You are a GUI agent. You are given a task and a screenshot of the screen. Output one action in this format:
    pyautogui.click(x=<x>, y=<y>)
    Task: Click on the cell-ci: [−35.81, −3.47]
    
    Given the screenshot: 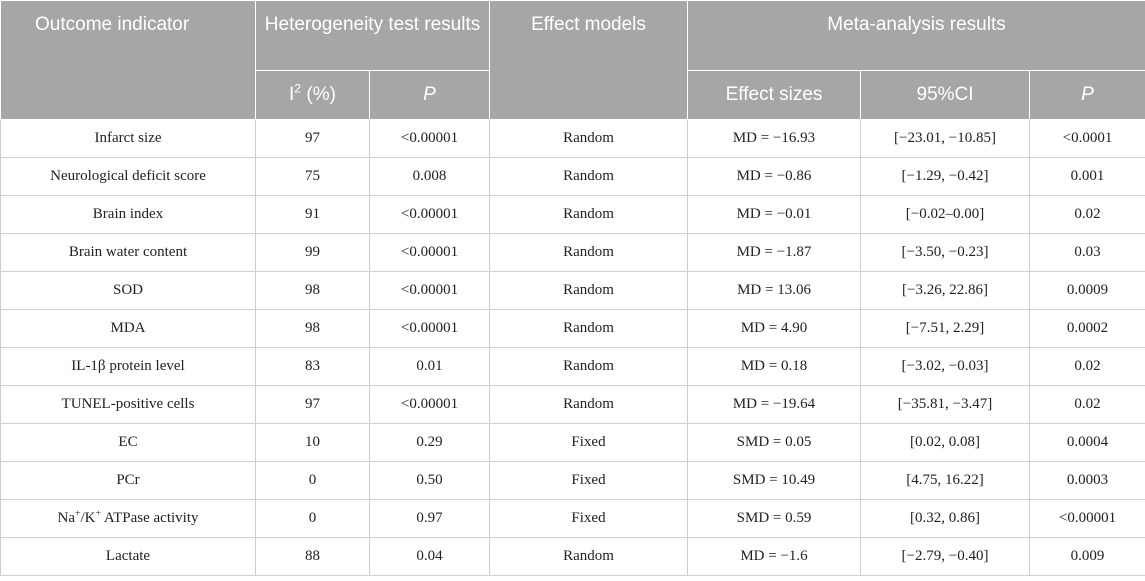 What is the action you would take?
    pyautogui.click(x=945, y=404)
    